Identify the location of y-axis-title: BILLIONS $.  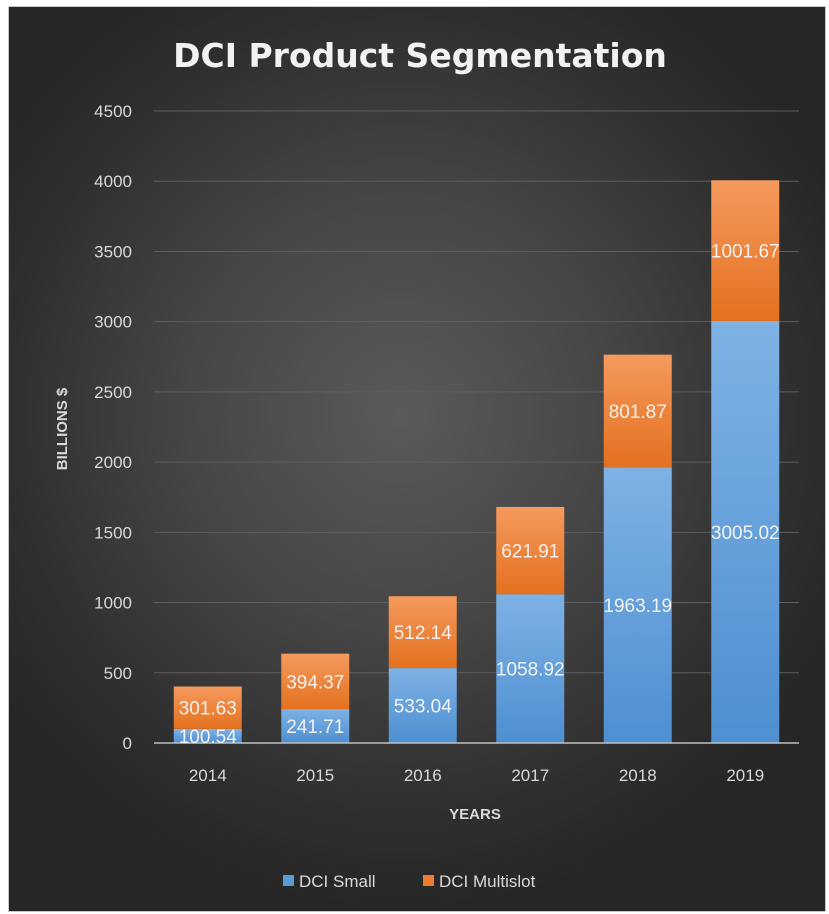
(62, 428).